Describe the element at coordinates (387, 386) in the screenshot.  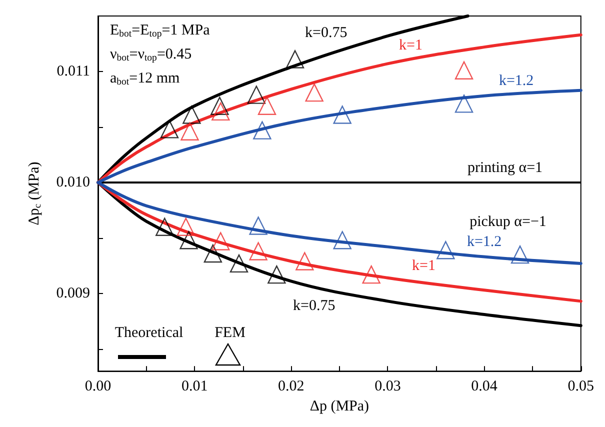
I see `x-tick-label: 0.03` at that location.